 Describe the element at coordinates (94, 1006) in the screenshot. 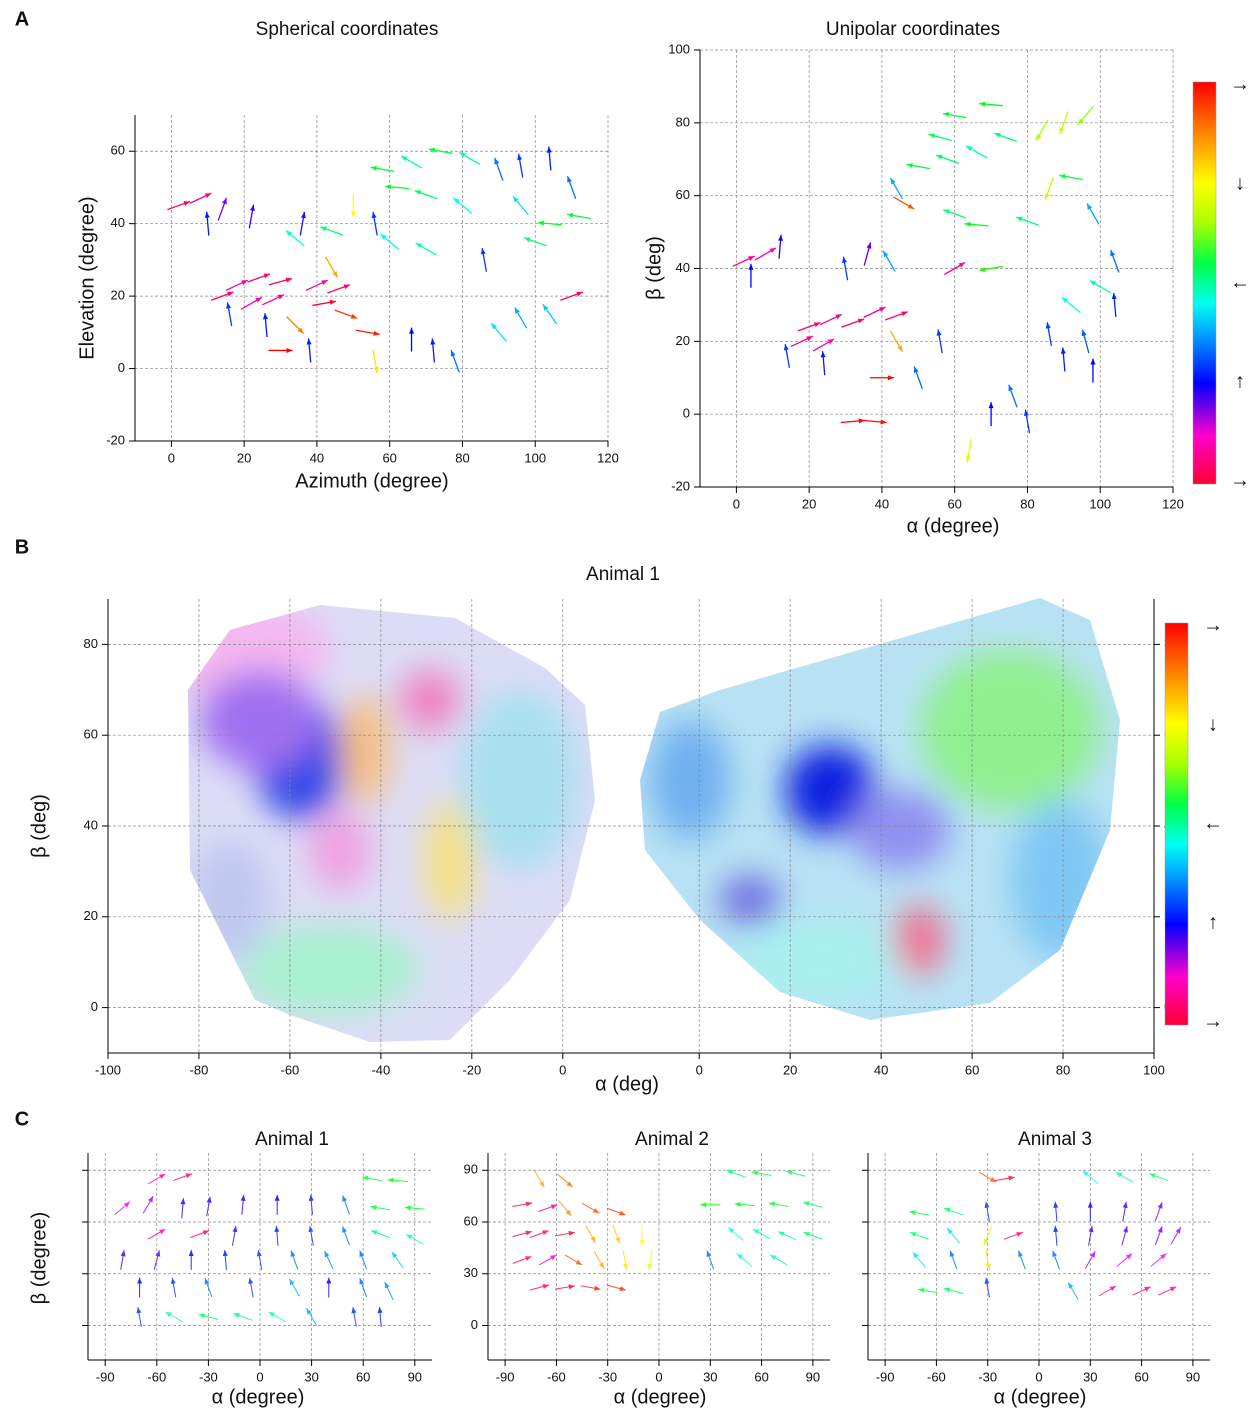

I see `y-tick-label: 0` at that location.